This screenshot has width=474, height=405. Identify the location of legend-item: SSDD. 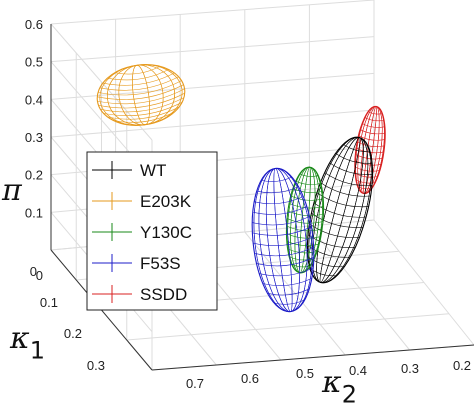
(139, 294).